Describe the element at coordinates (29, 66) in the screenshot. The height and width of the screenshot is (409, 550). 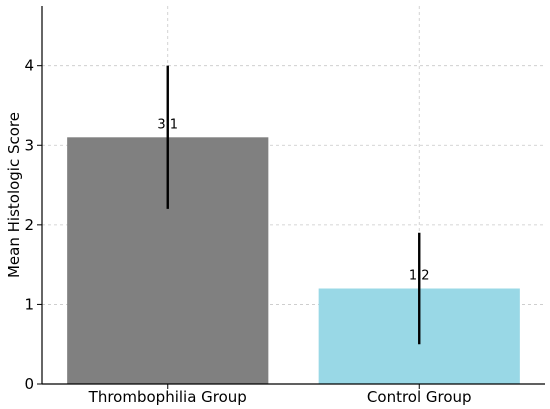
I see `y-tick-label: 4` at that location.